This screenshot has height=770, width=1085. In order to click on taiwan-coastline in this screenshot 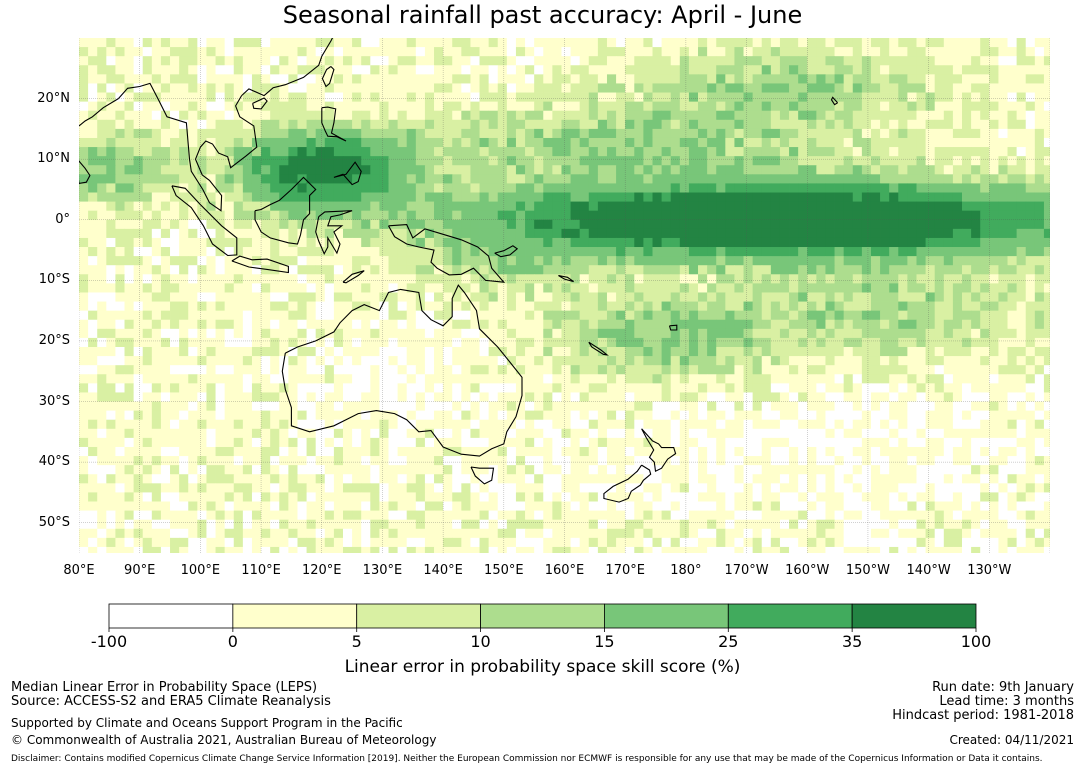, I will do `click(328, 77)`.